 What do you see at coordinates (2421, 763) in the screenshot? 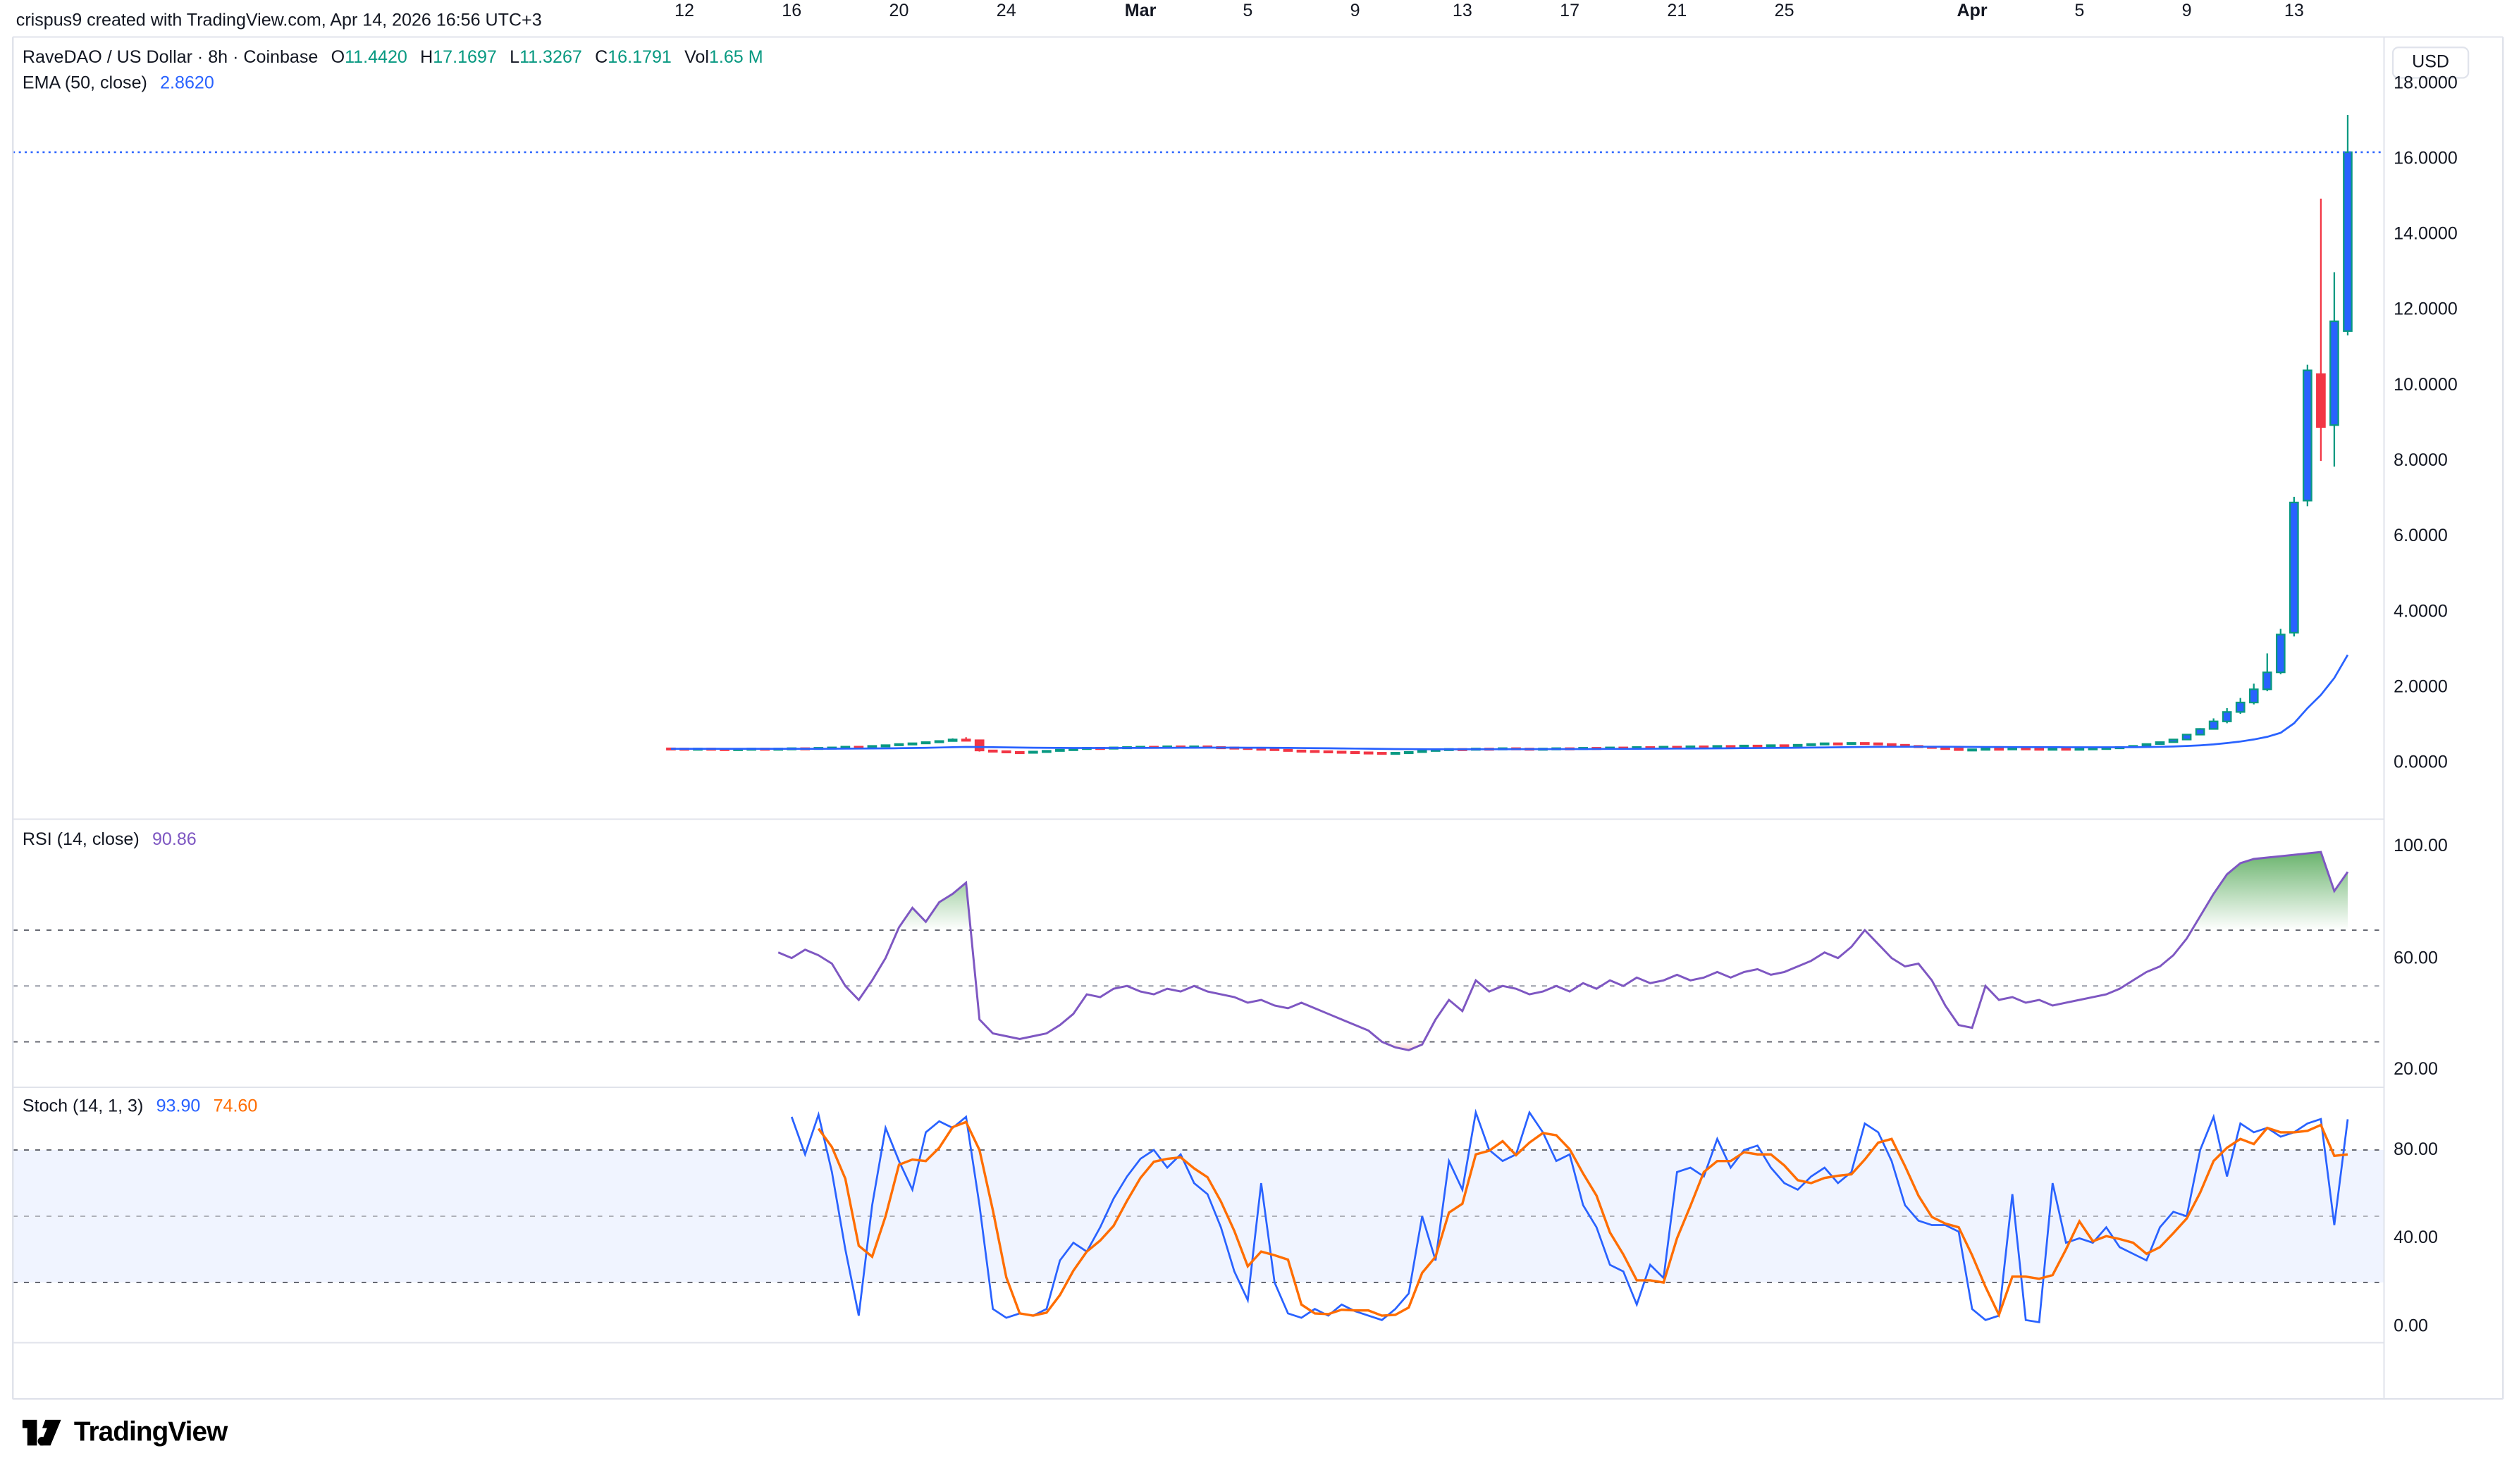
I see `price-tick-label: 0.0000` at bounding box center [2421, 763].